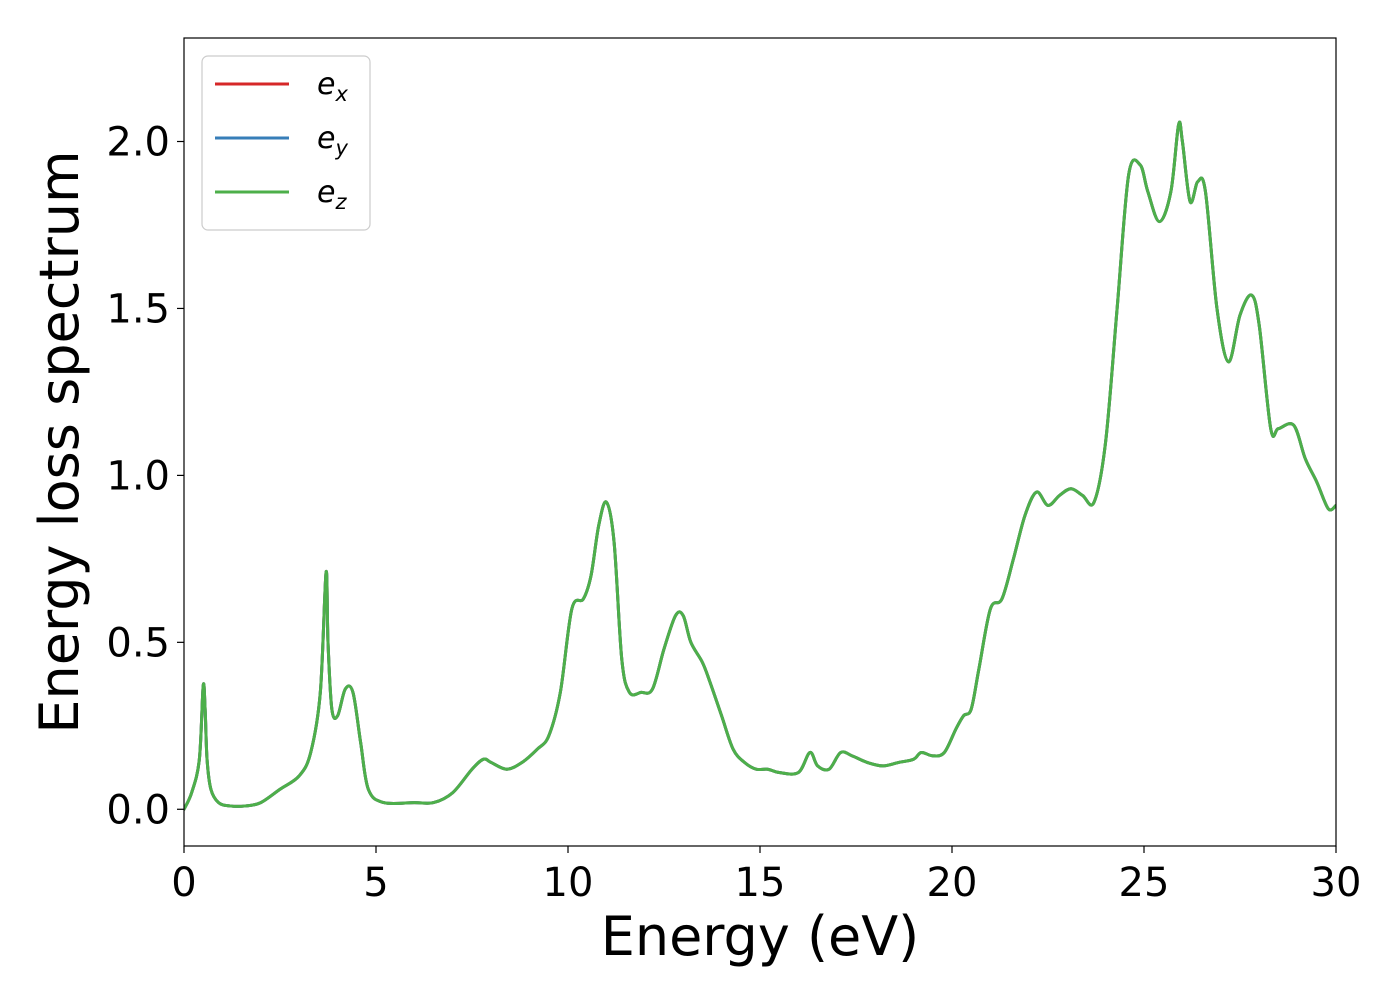 Image resolution: width=1400 pixels, height=1000 pixels. What do you see at coordinates (760, 883) in the screenshot?
I see `x-tick-label: 15` at bounding box center [760, 883].